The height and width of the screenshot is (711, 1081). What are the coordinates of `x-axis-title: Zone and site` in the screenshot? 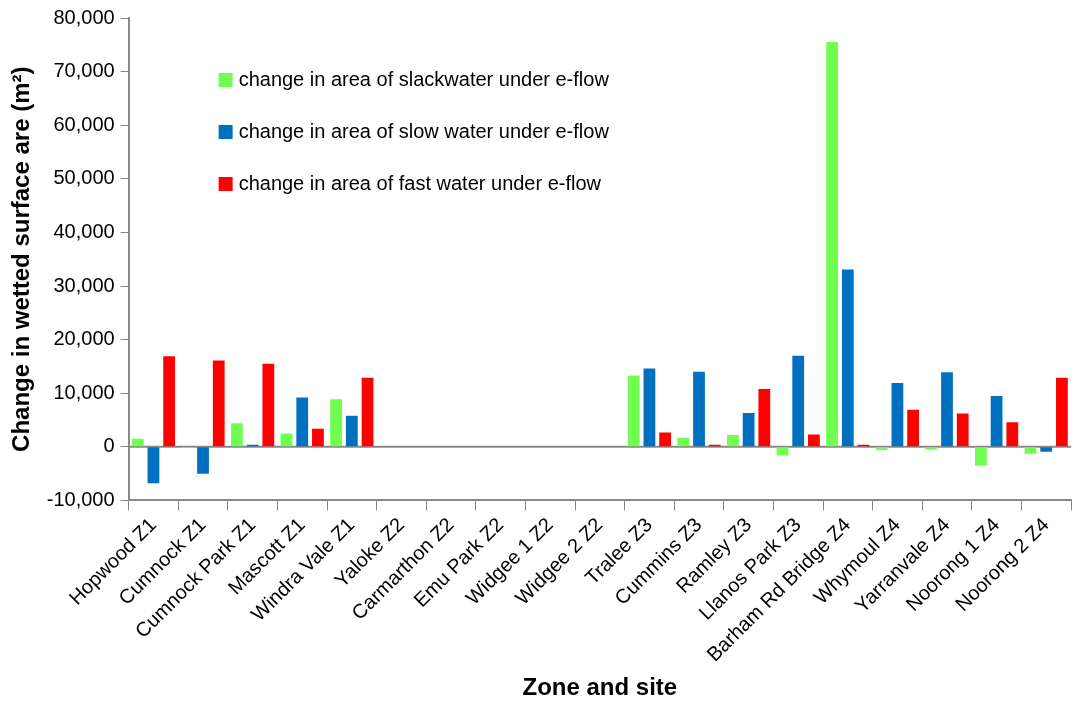 It's located at (600, 687).